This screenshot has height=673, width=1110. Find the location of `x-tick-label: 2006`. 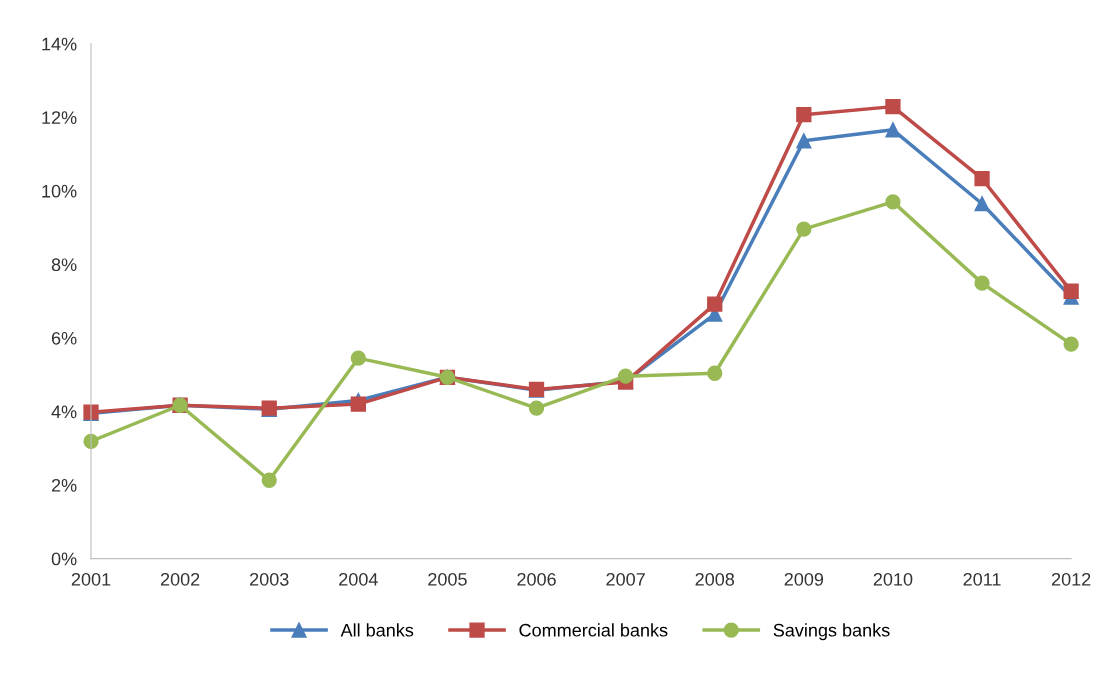

x-tick-label: 2006 is located at coordinates (536, 579).